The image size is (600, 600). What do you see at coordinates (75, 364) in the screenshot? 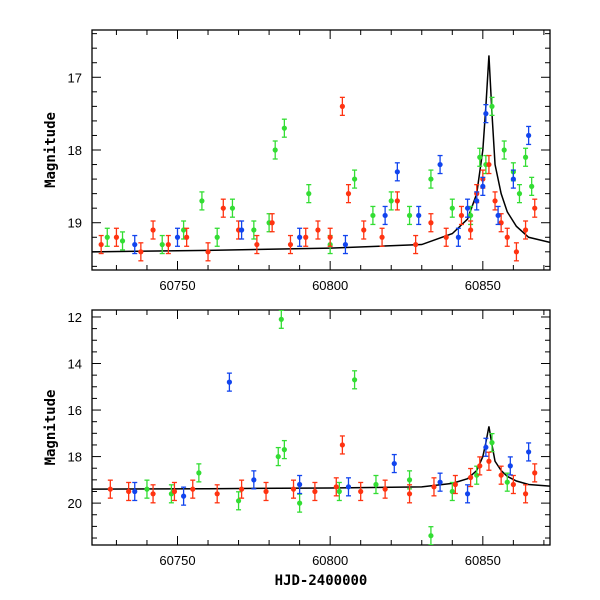
I see `y-tick-label: 14` at bounding box center [75, 364].